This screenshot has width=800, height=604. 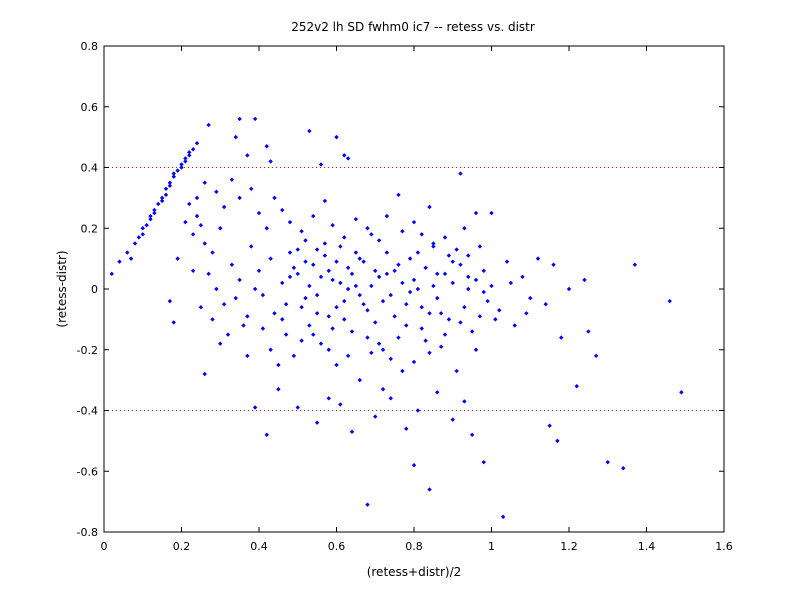 I want to click on y-tick-label: 0, so click(x=94, y=289).